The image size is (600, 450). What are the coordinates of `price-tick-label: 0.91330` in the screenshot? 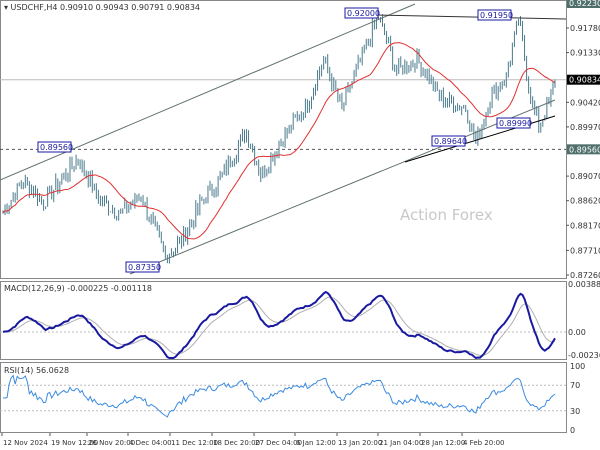 It's located at (585, 53).